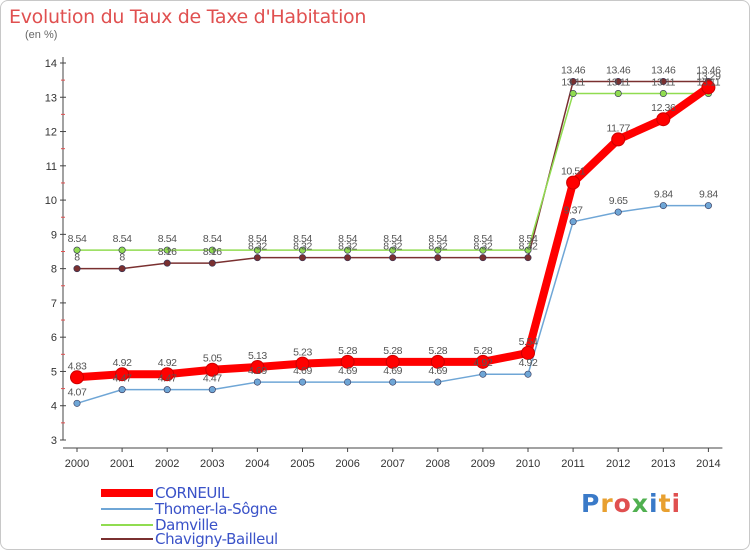 The width and height of the screenshot is (750, 550). I want to click on logo-letter: x, so click(640, 503).